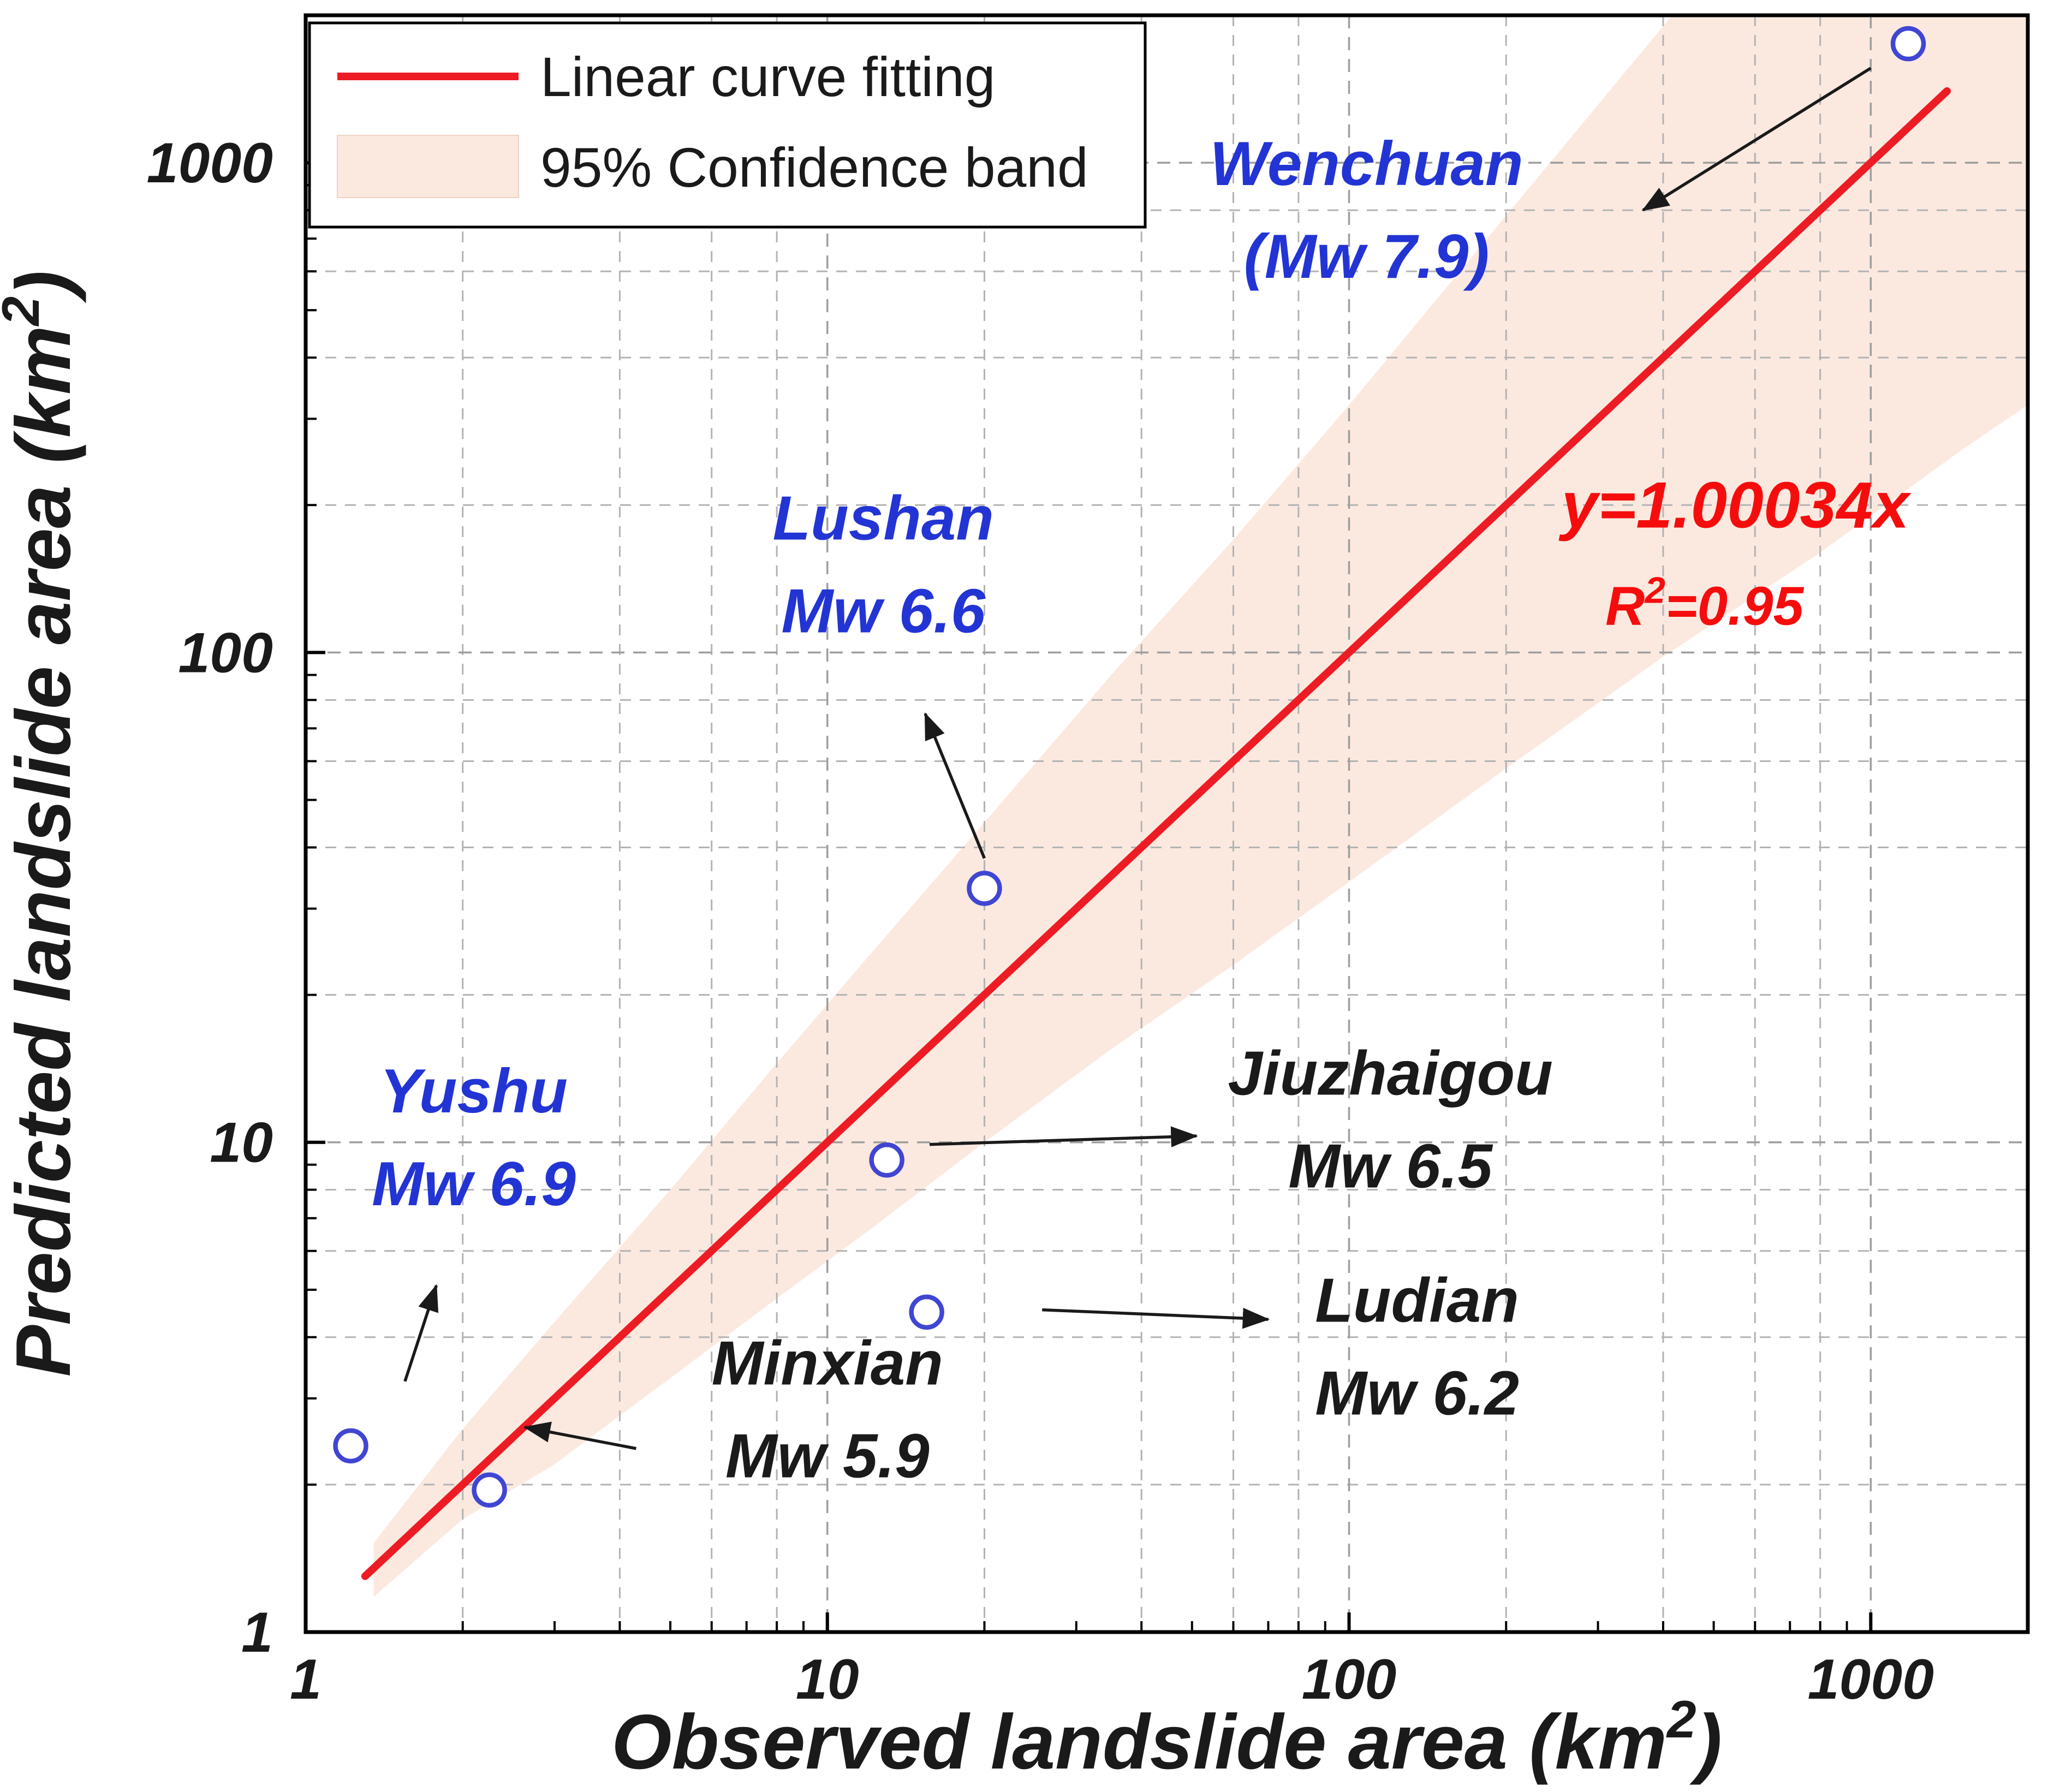 The image size is (2054, 1792). Describe the element at coordinates (1735, 504) in the screenshot. I see `fit-equation-label: y=1.00034x` at that location.